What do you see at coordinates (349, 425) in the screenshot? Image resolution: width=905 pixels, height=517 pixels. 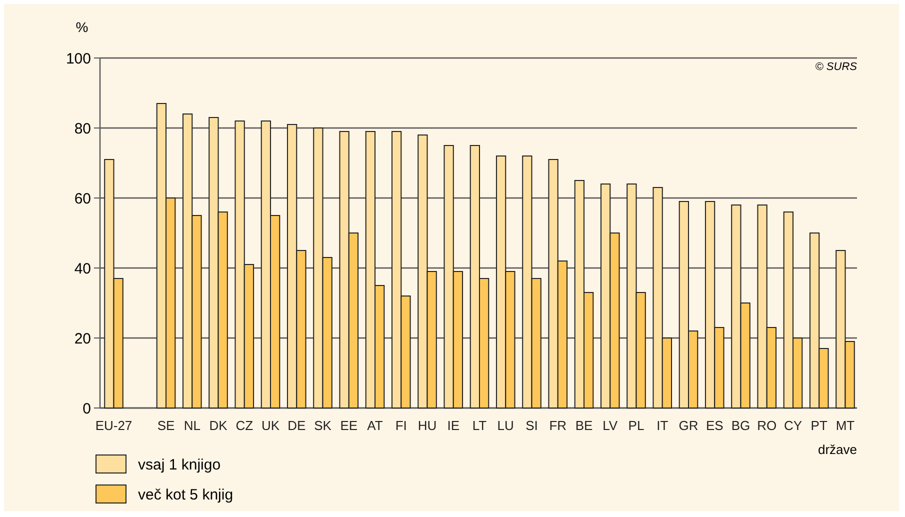 I see `x-tick-label: EE` at bounding box center [349, 425].